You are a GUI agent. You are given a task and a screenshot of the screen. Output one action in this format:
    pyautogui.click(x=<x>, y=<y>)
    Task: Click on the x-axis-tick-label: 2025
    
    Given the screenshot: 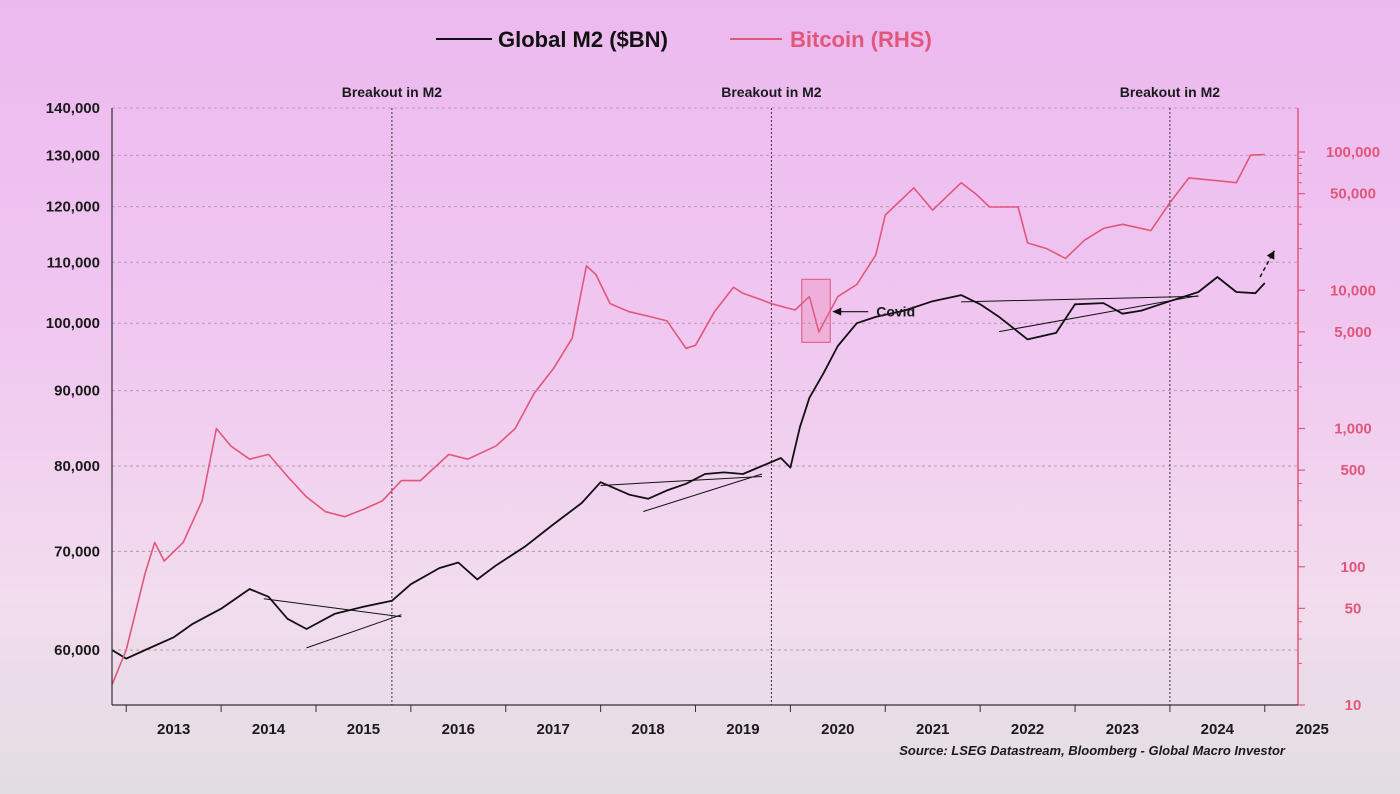 What is the action you would take?
    pyautogui.click(x=1312, y=729)
    